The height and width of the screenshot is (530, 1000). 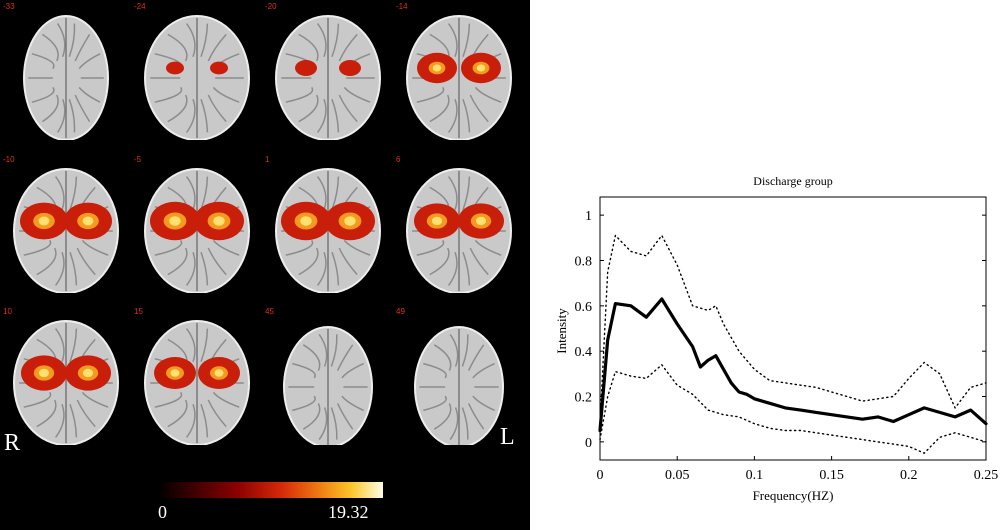 I want to click on y-tick-label: 0.6, so click(x=584, y=307).